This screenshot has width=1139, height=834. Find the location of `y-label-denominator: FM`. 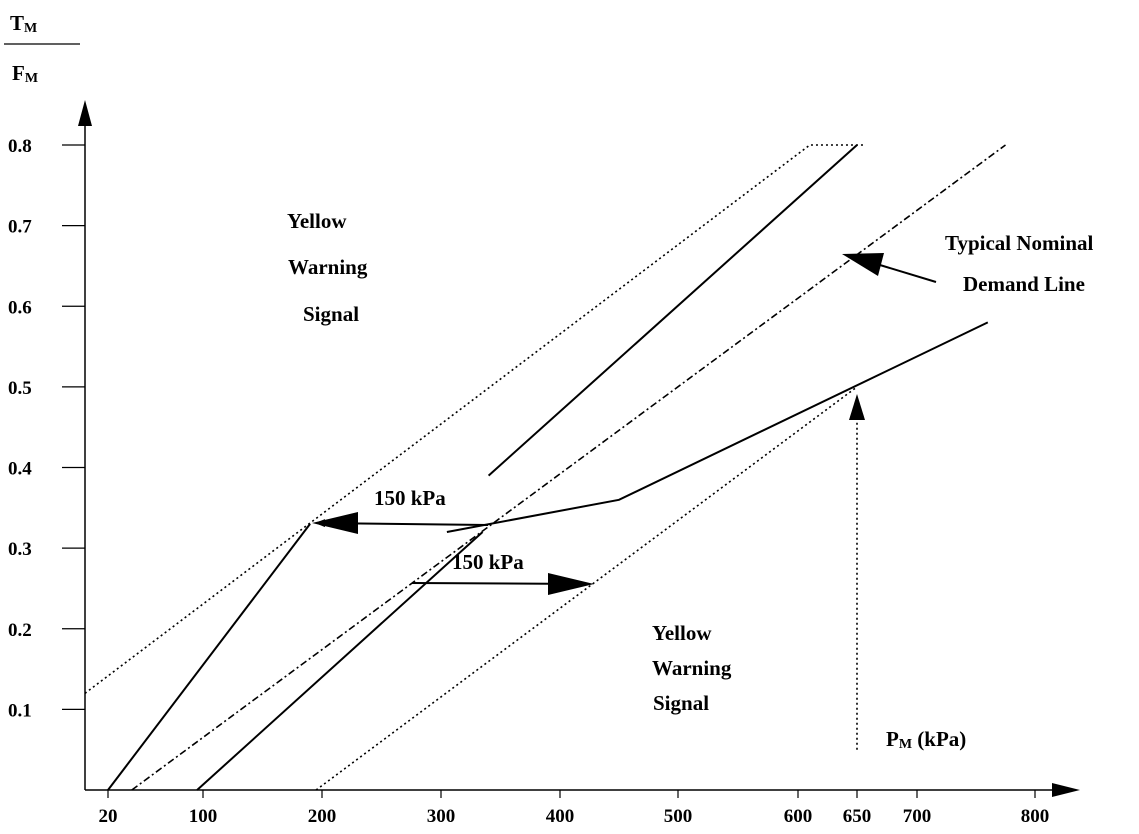

y-label-denominator: FM is located at coordinates (25, 73).